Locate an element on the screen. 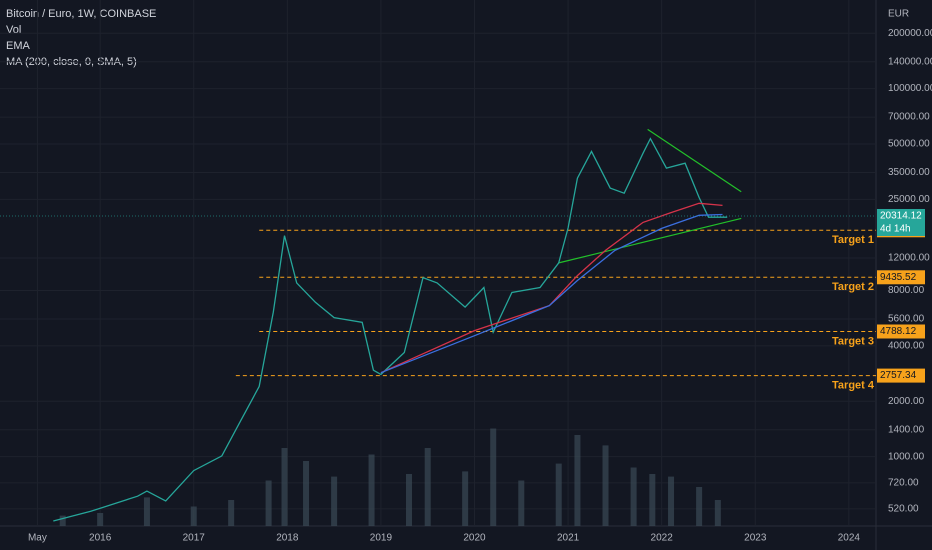 The image size is (932, 550). current-price-label: 20314.12 is located at coordinates (901, 216).